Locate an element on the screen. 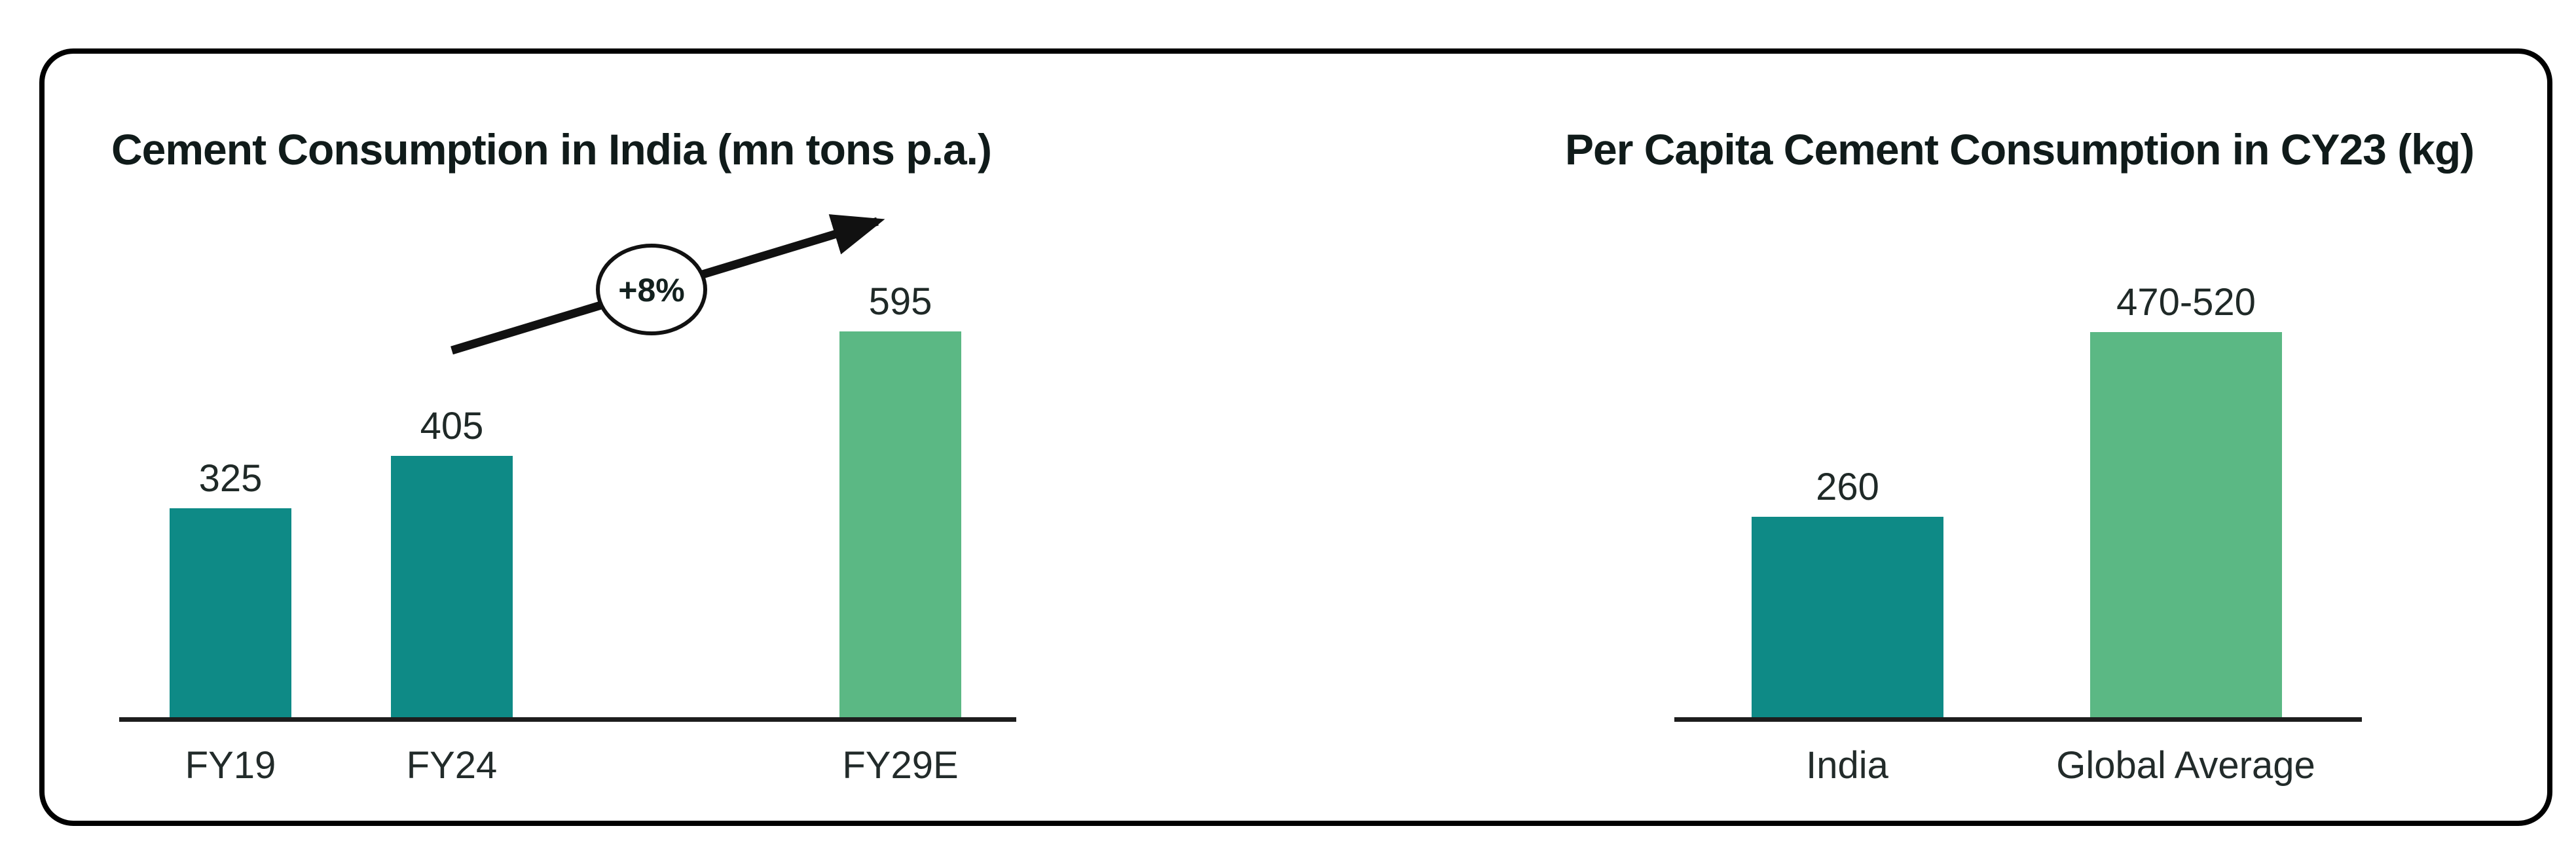  value-label-fy29e: 595 is located at coordinates (900, 301).